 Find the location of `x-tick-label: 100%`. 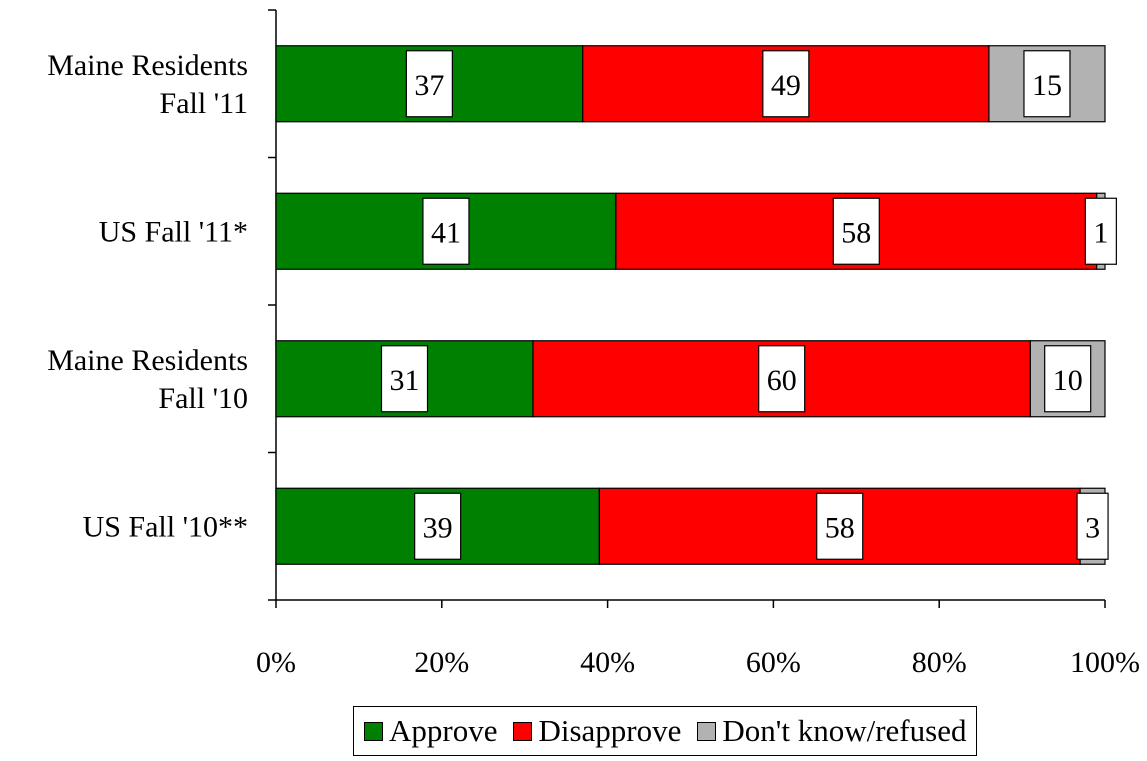

x-tick-label: 100% is located at coordinates (1105, 662).